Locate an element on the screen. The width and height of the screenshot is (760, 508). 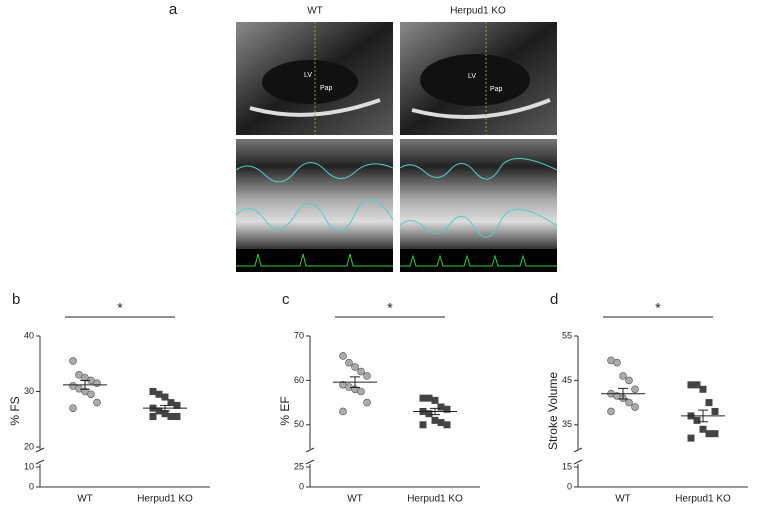
y-tick-label: 45 is located at coordinates (567, 380).